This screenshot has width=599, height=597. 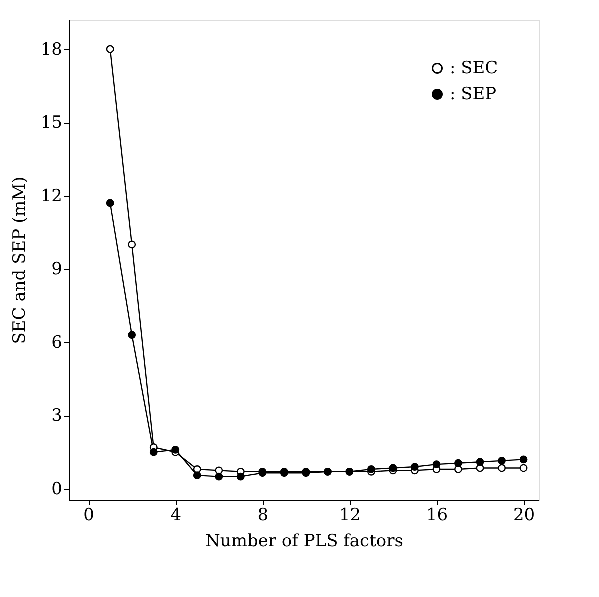 What do you see at coordinates (263, 516) in the screenshot?
I see `x-tick-label: 8` at bounding box center [263, 516].